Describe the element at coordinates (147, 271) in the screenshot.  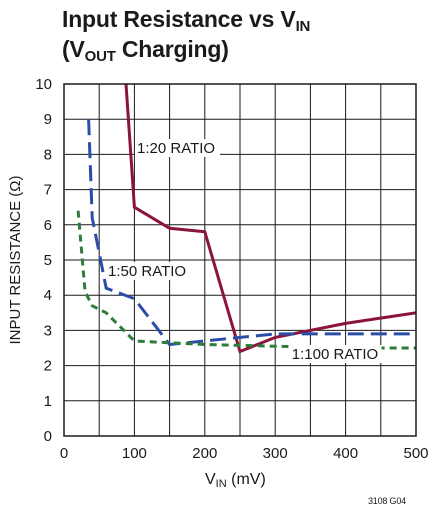
I see `series-label: 1:50 RATIO` at that location.